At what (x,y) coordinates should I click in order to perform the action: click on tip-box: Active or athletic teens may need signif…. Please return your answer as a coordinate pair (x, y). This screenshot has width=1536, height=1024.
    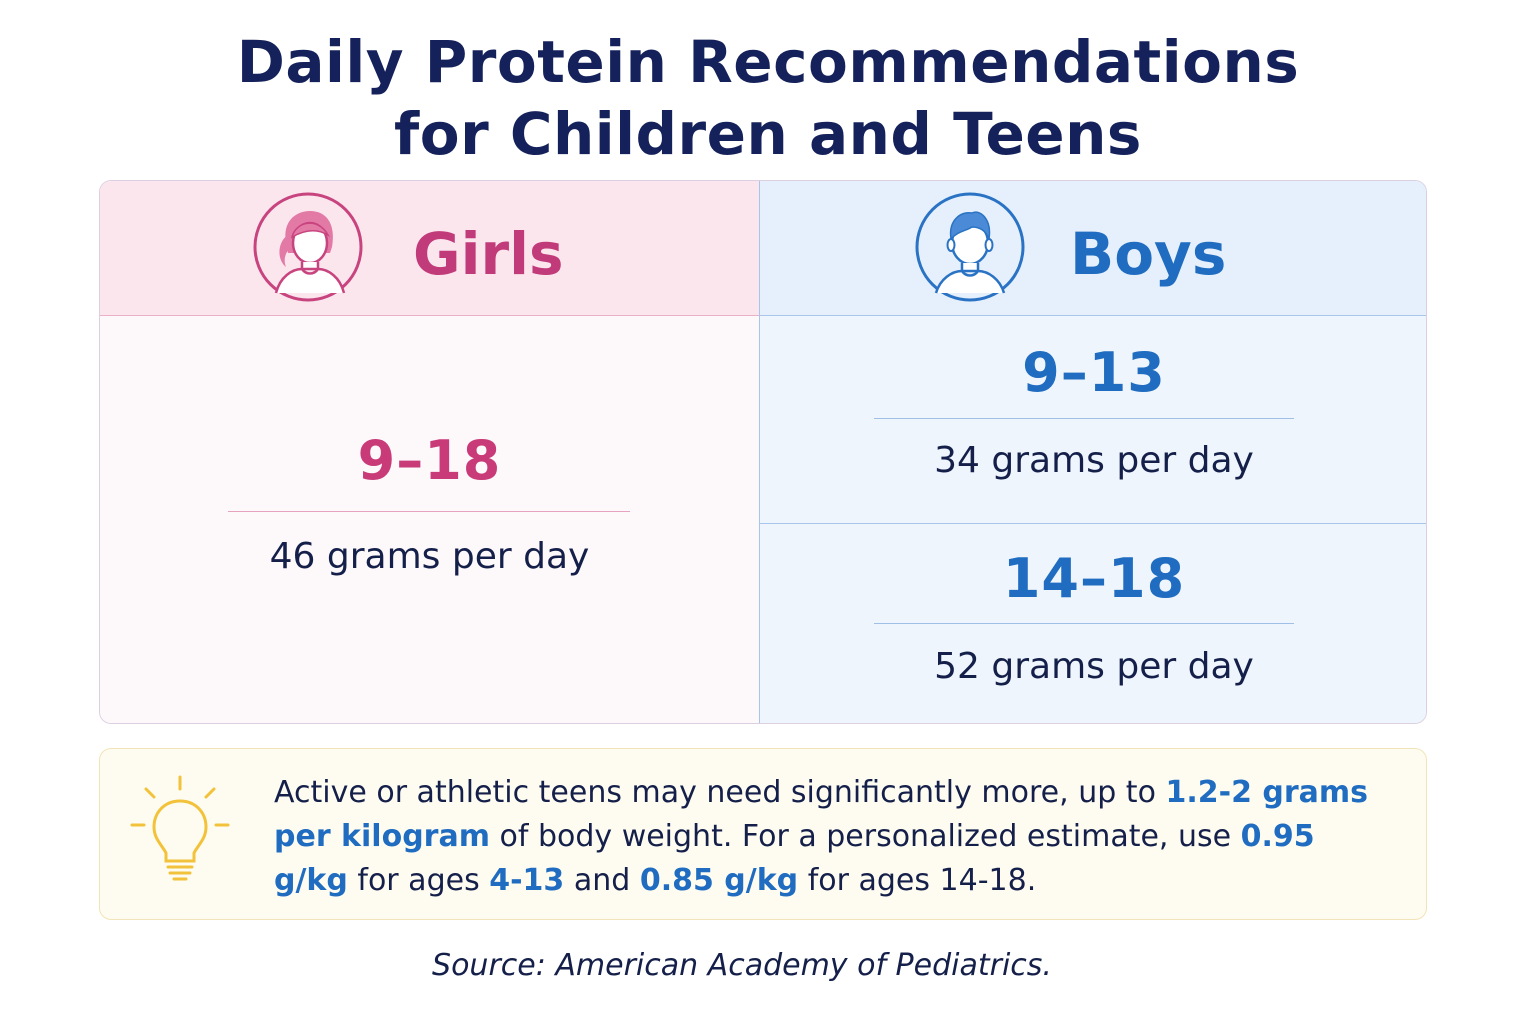
    Looking at the image, I should click on (763, 834).